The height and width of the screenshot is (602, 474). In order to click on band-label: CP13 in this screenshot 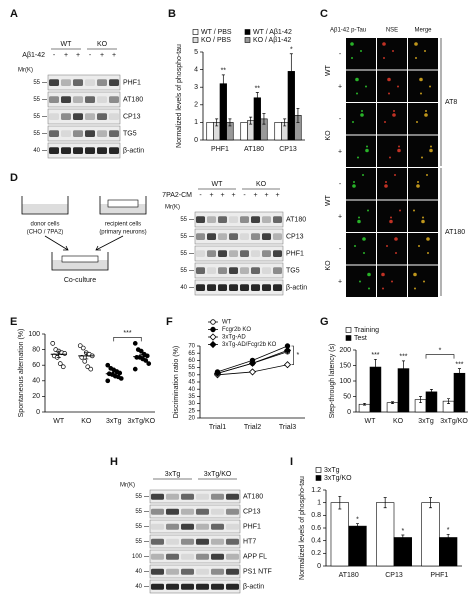, I will do `click(295, 236)`.